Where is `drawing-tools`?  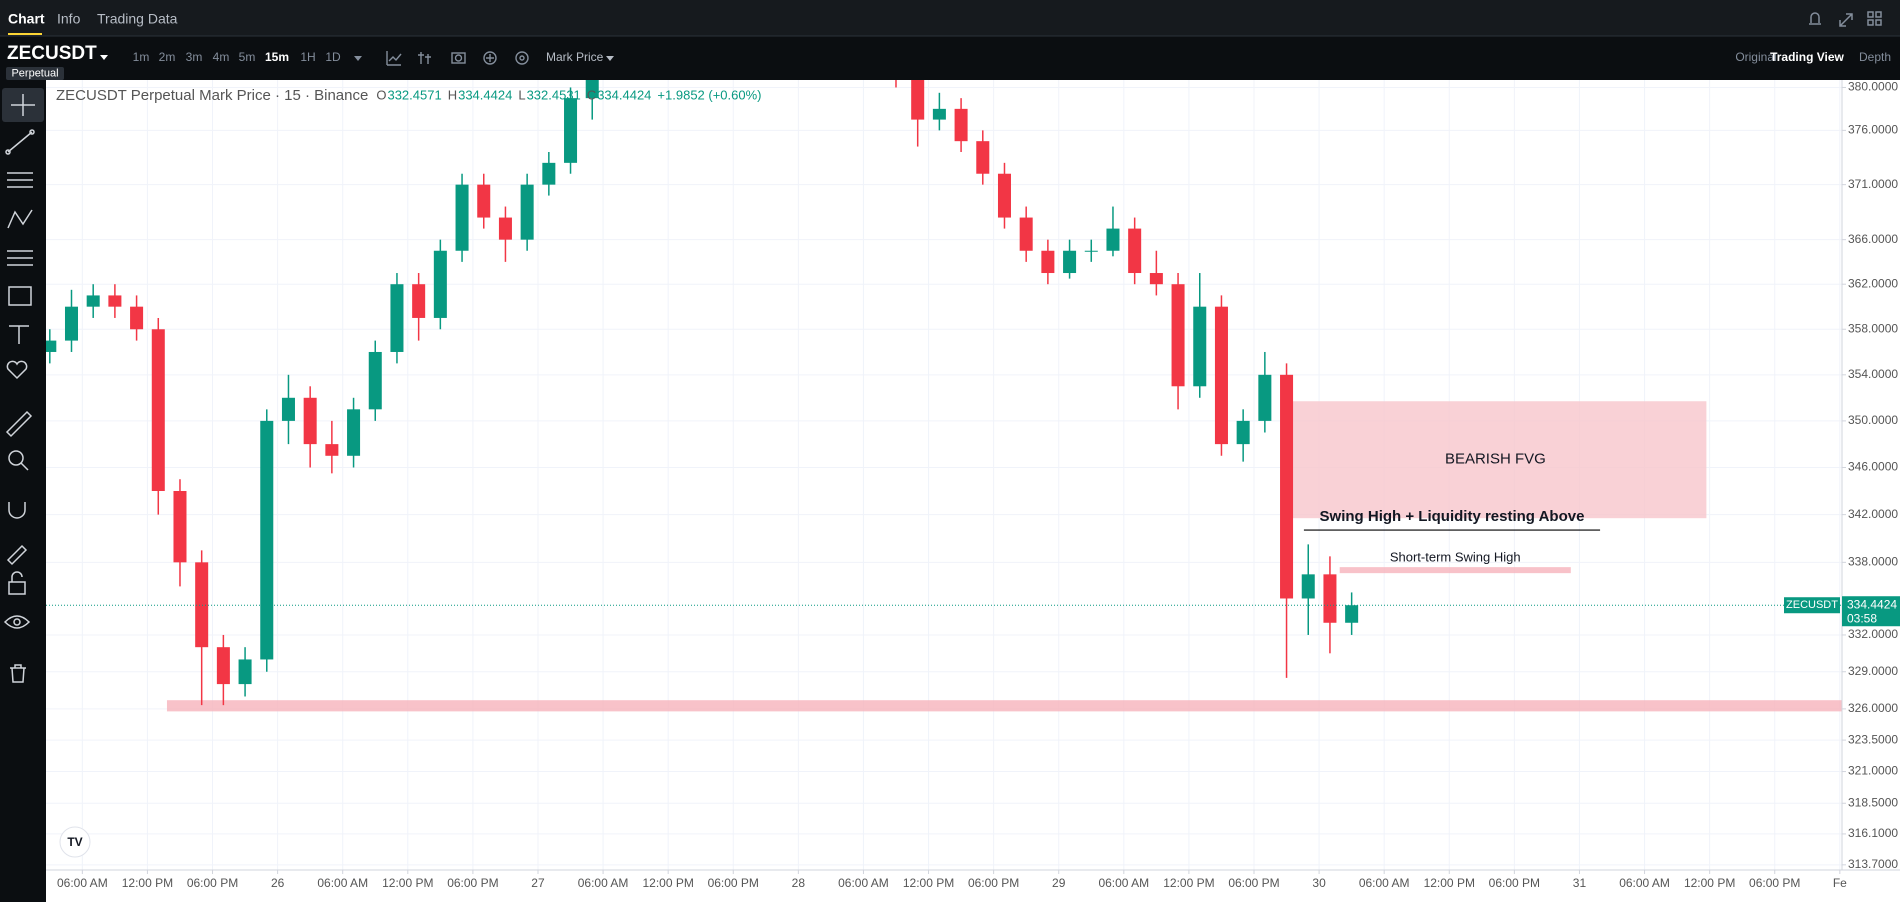
drawing-tools is located at coordinates (19, 388).